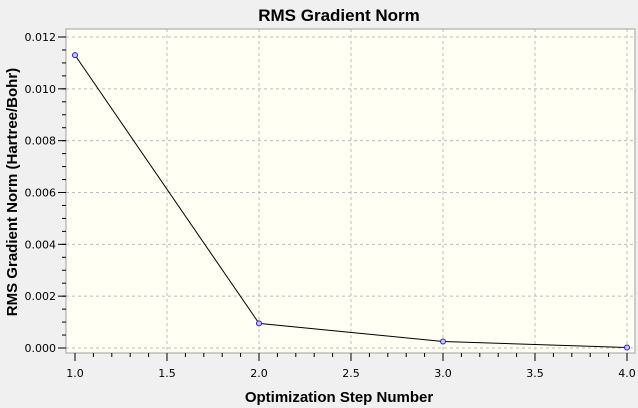 Image resolution: width=638 pixels, height=408 pixels. Describe the element at coordinates (75, 373) in the screenshot. I see `x-tick-label: 1.0` at that location.